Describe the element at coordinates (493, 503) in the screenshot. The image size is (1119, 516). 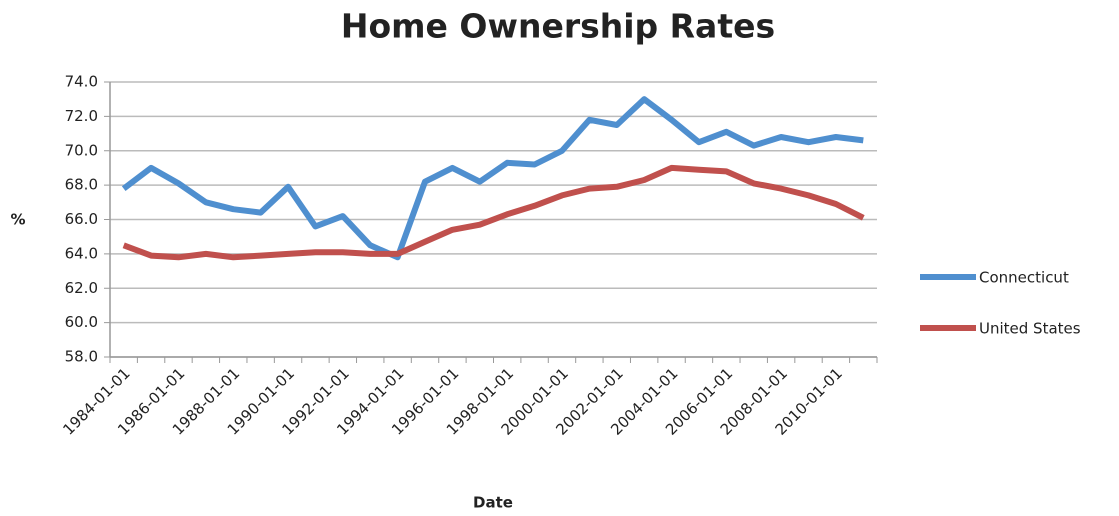
I see `x-axis-title: Date` at that location.